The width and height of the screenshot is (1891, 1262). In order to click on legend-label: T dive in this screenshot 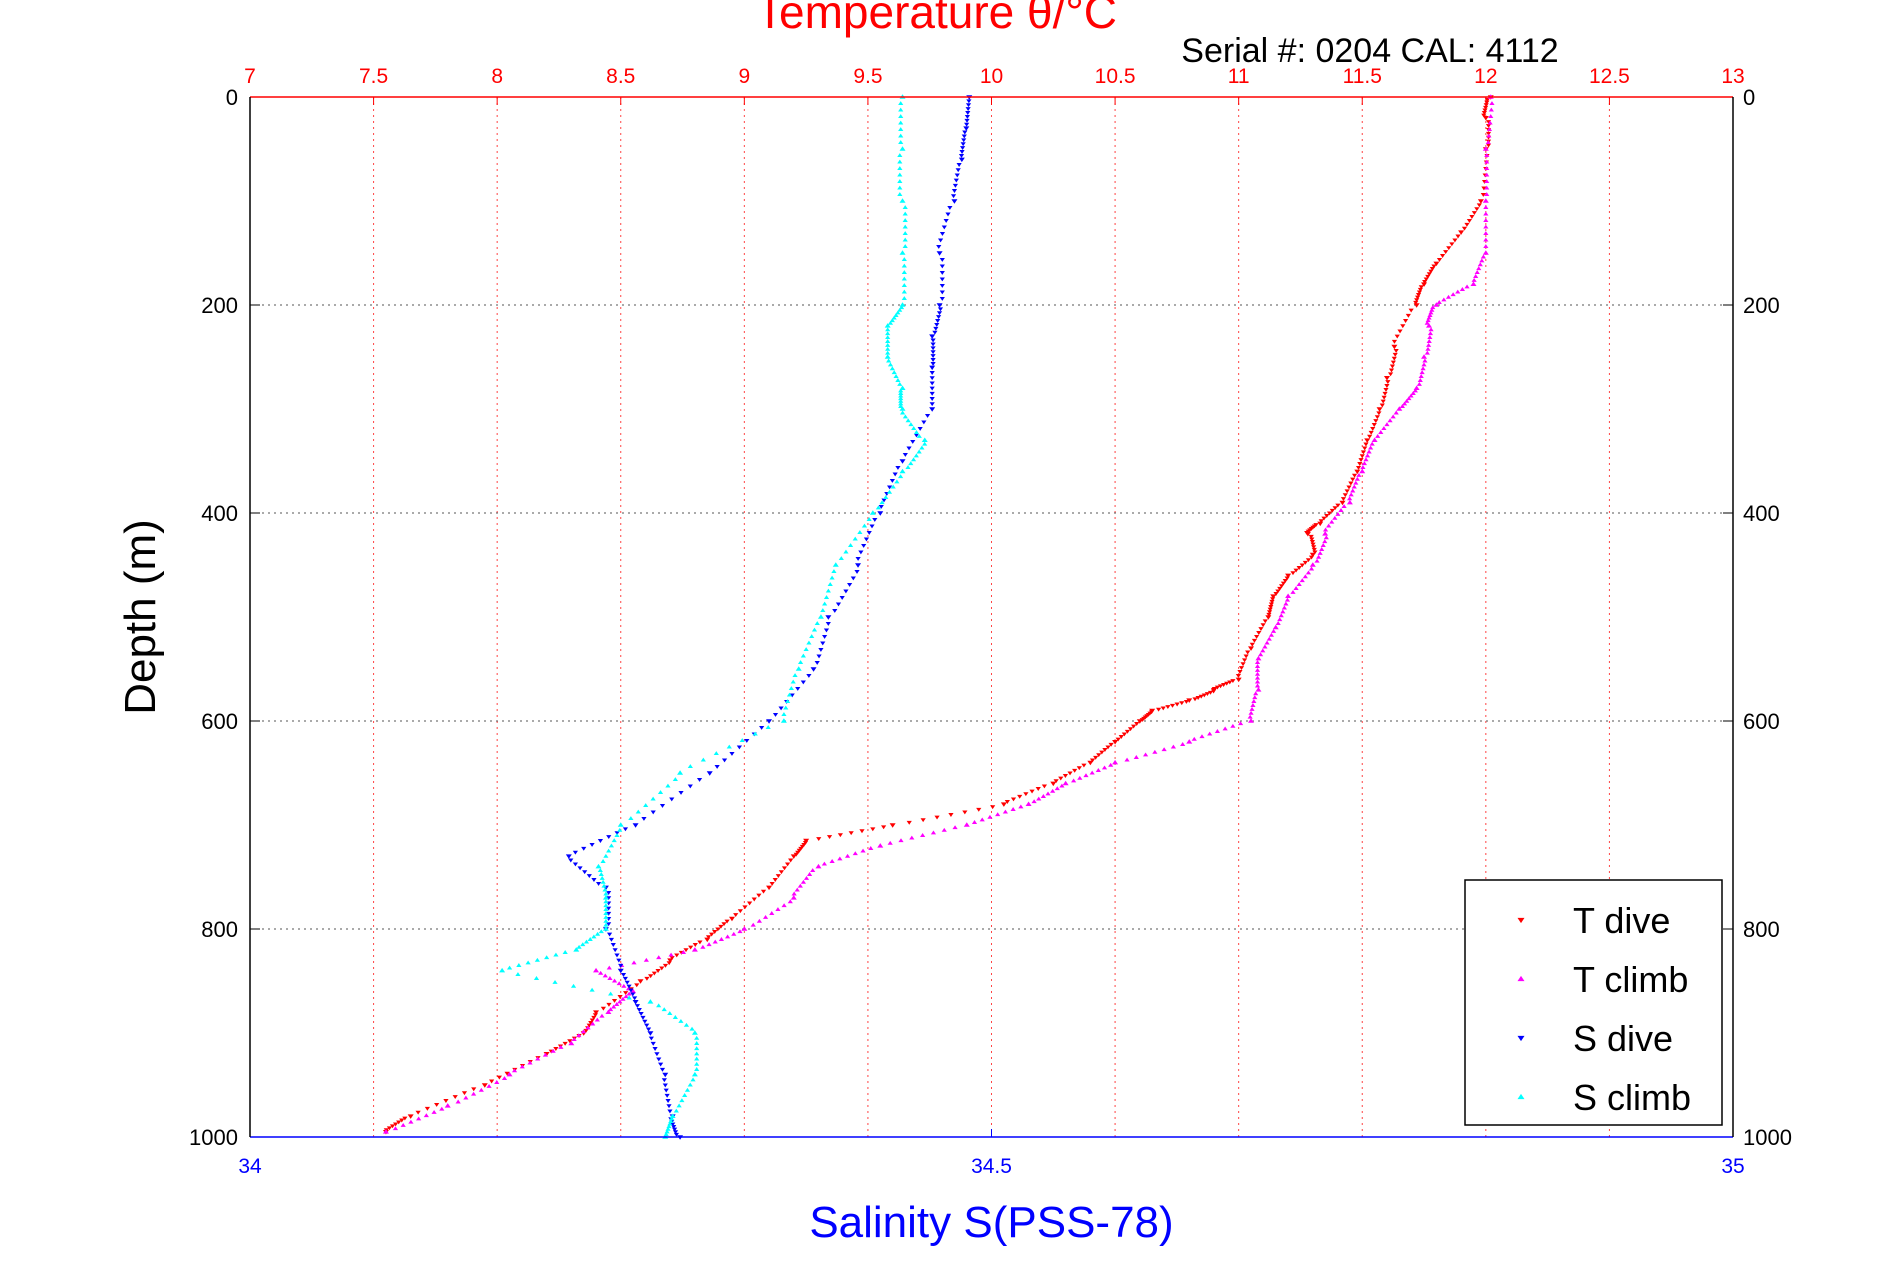, I will do `click(1621, 920)`.